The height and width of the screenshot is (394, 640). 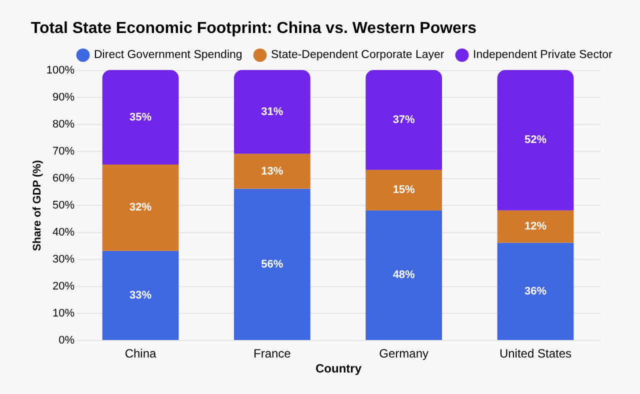 I want to click on data-label: 33%, so click(x=140, y=295).